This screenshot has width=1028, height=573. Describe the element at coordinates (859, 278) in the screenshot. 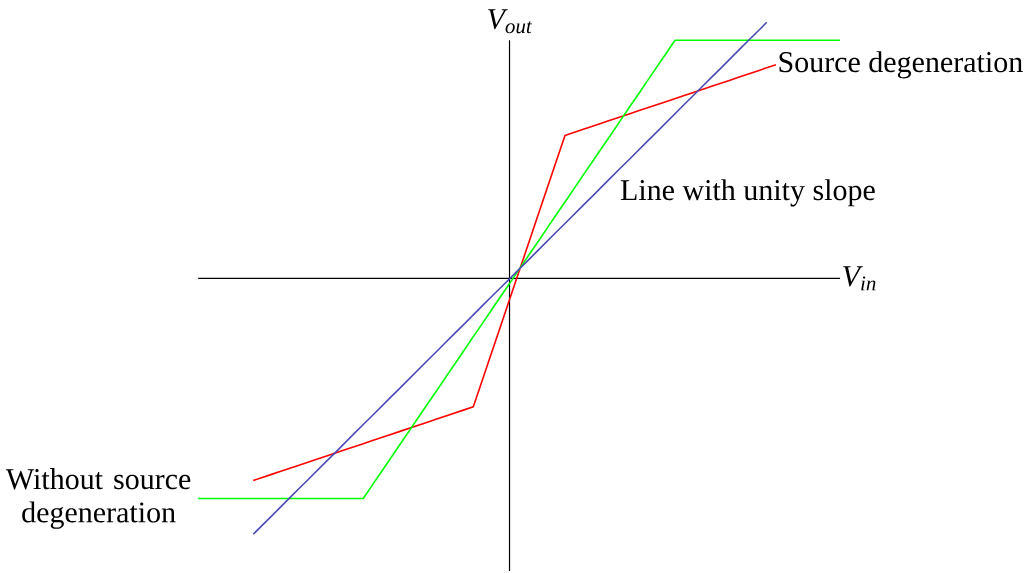

I see `x-axis-title: V$_{in}$` at that location.